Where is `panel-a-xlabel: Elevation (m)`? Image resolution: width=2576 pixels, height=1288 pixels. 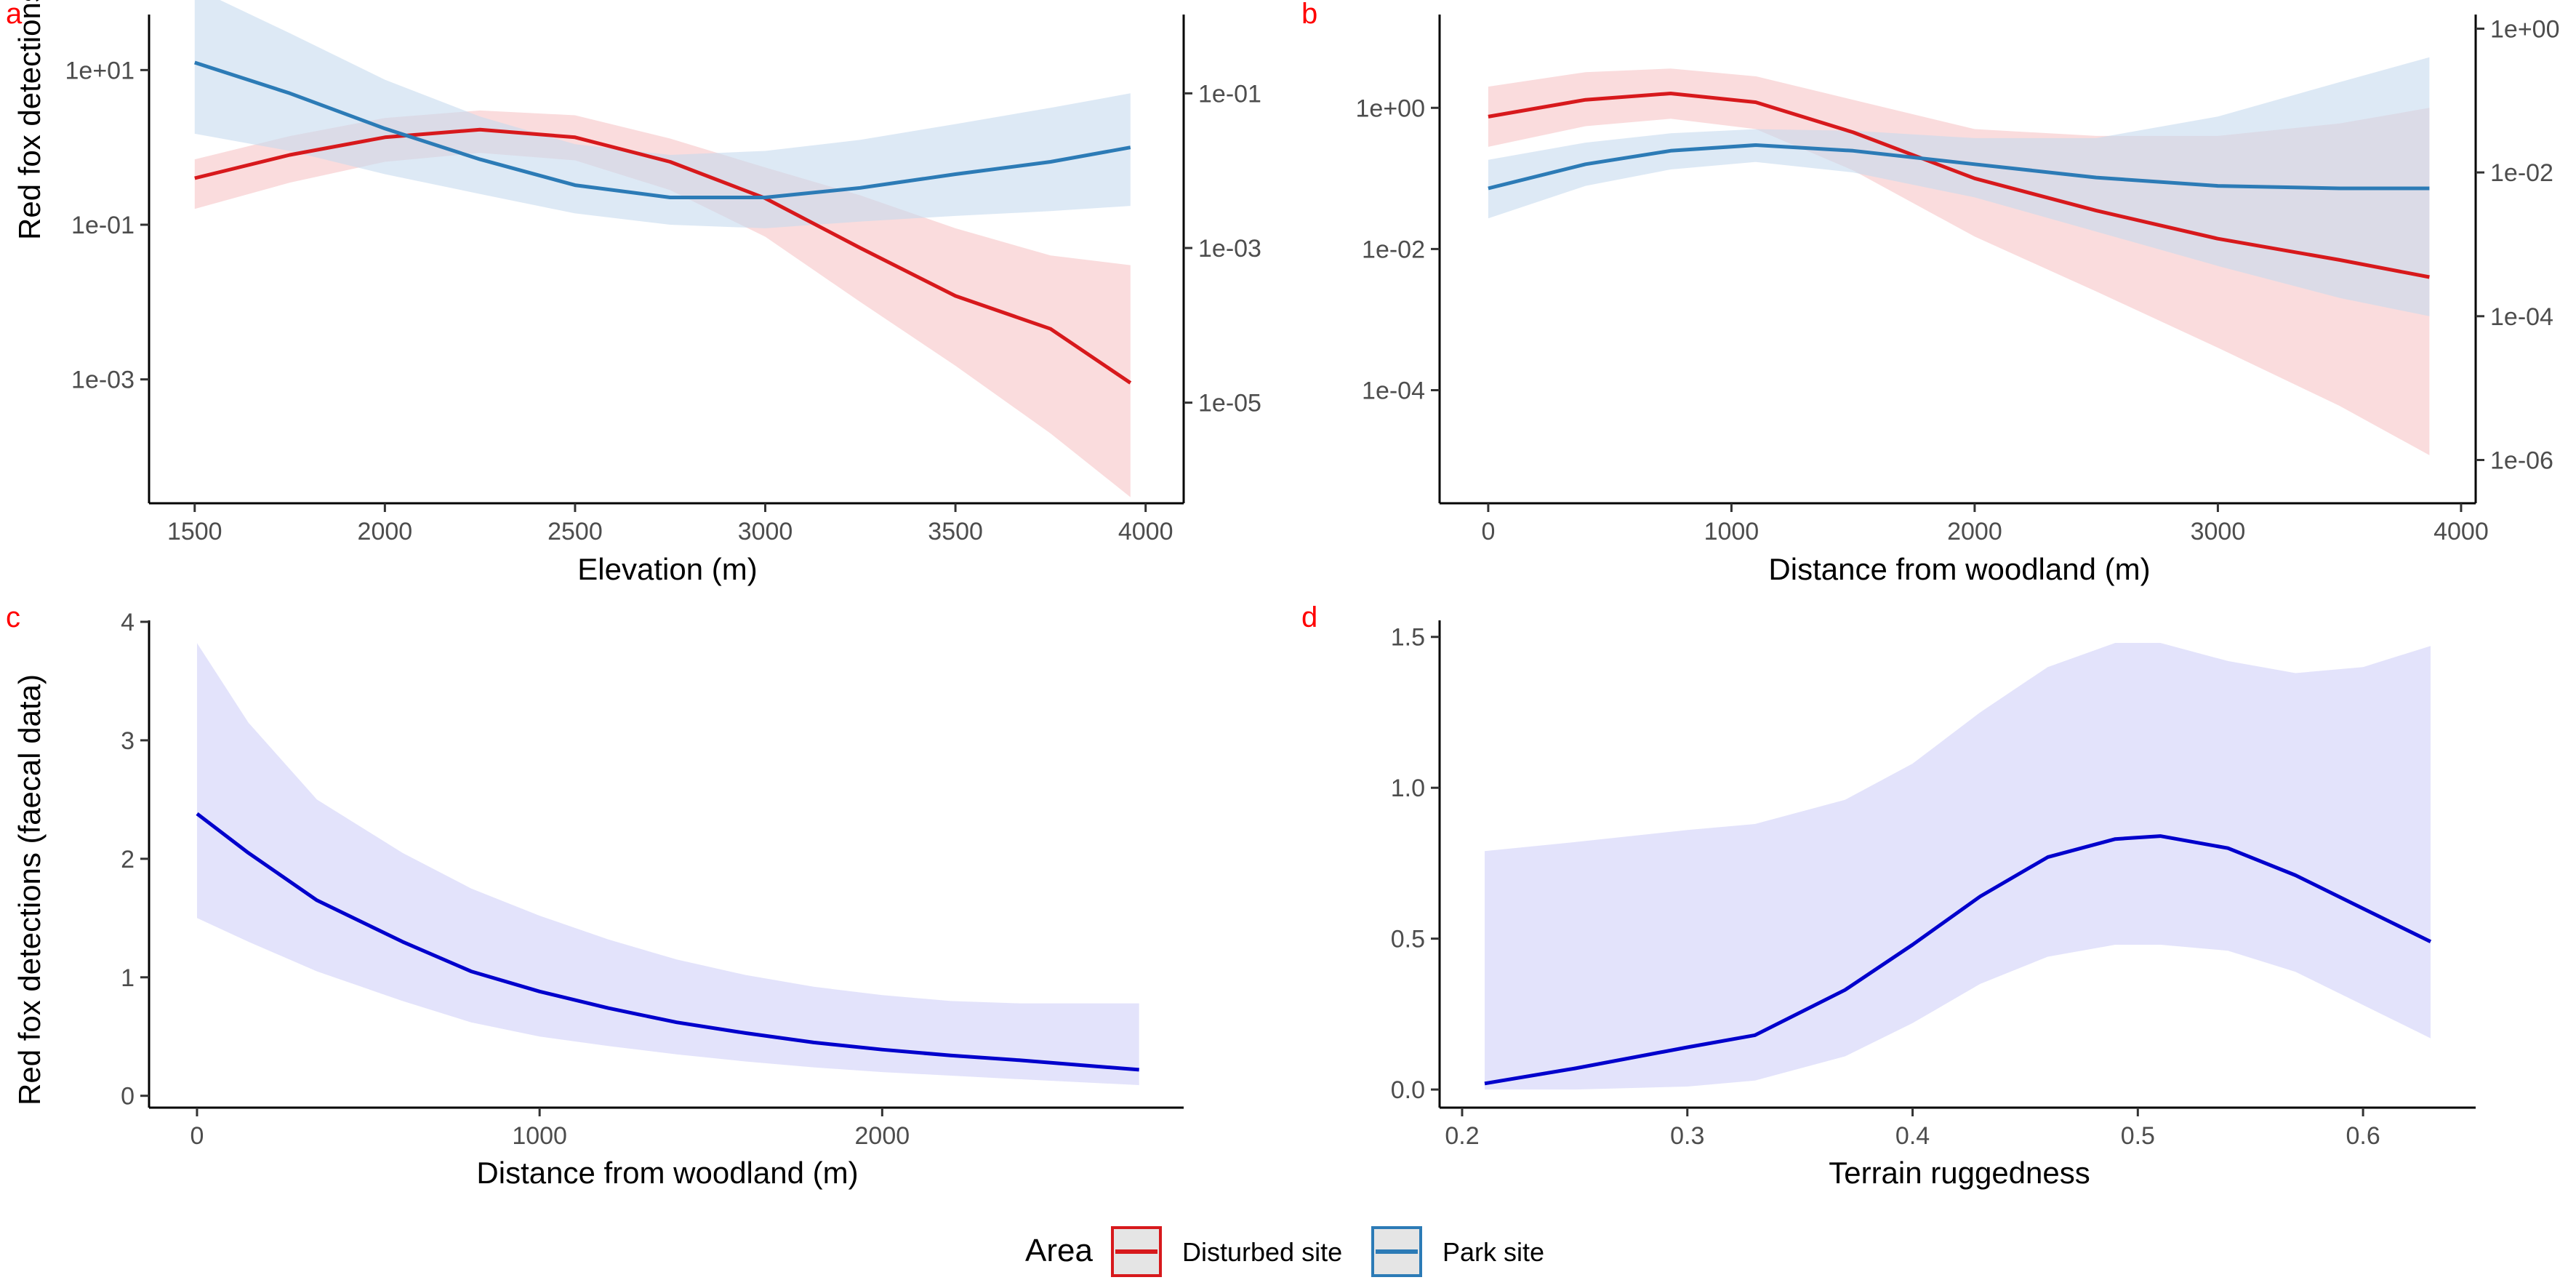 panel-a-xlabel: Elevation (m) is located at coordinates (667, 569).